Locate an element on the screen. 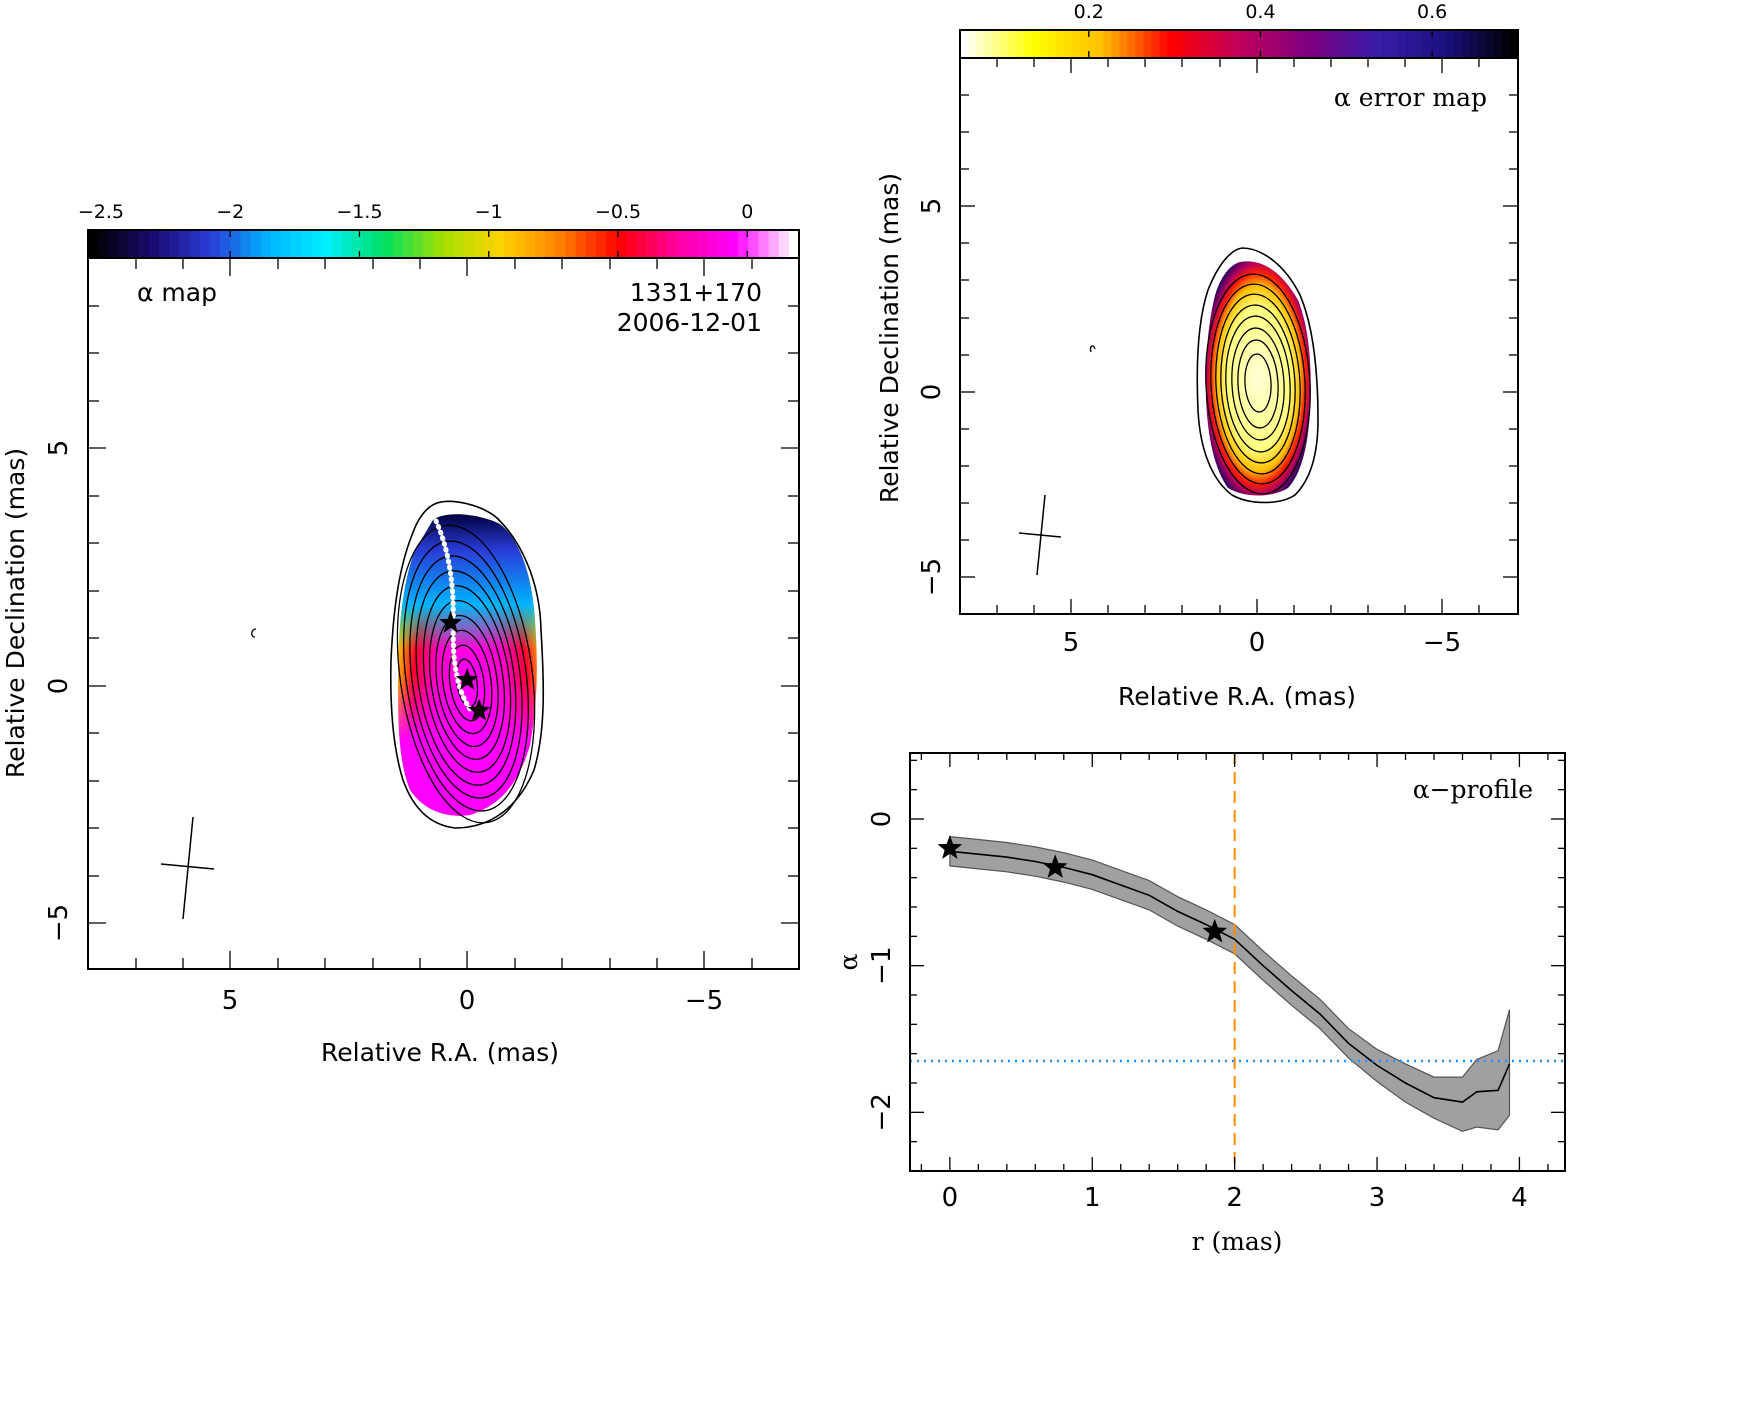 The width and height of the screenshot is (1756, 1417). alpha-error-map-ticks is located at coordinates (1239, 336).